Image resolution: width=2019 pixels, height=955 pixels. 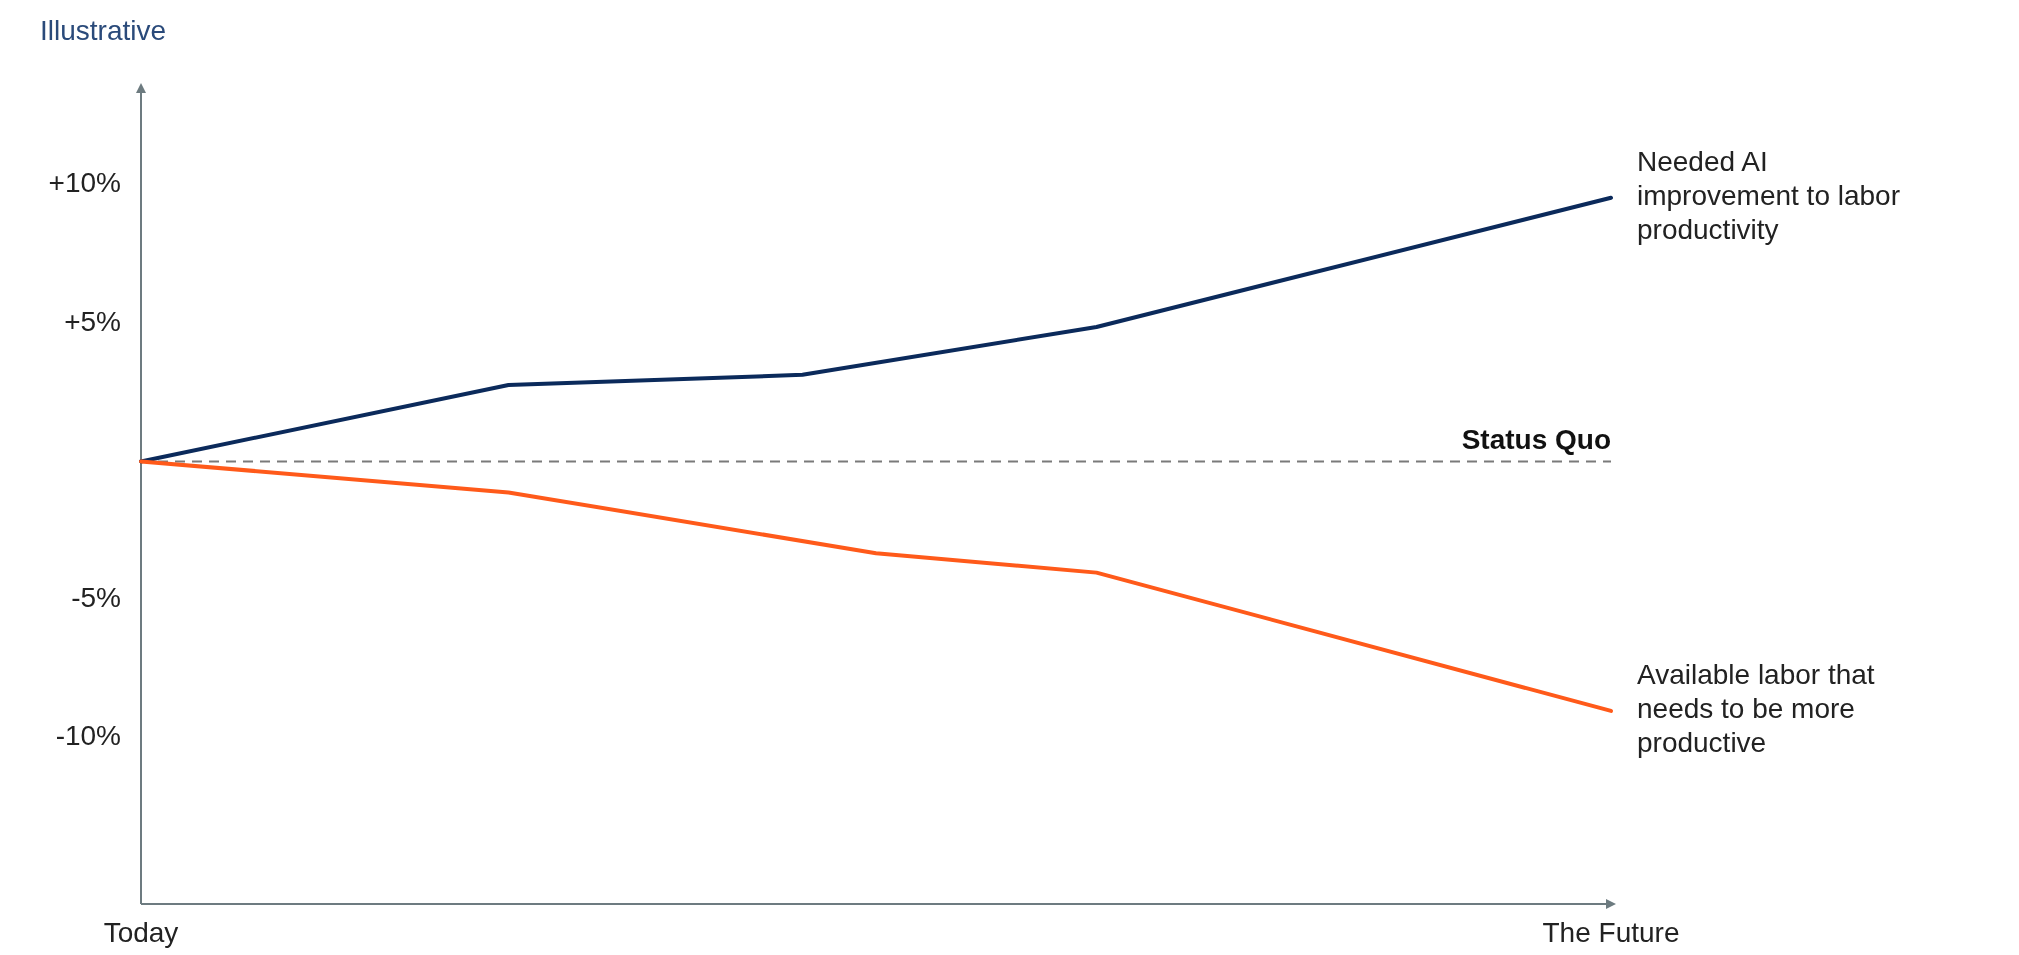 I want to click on series-label: Needed AI improvement to labor productivity, so click(x=1769, y=196).